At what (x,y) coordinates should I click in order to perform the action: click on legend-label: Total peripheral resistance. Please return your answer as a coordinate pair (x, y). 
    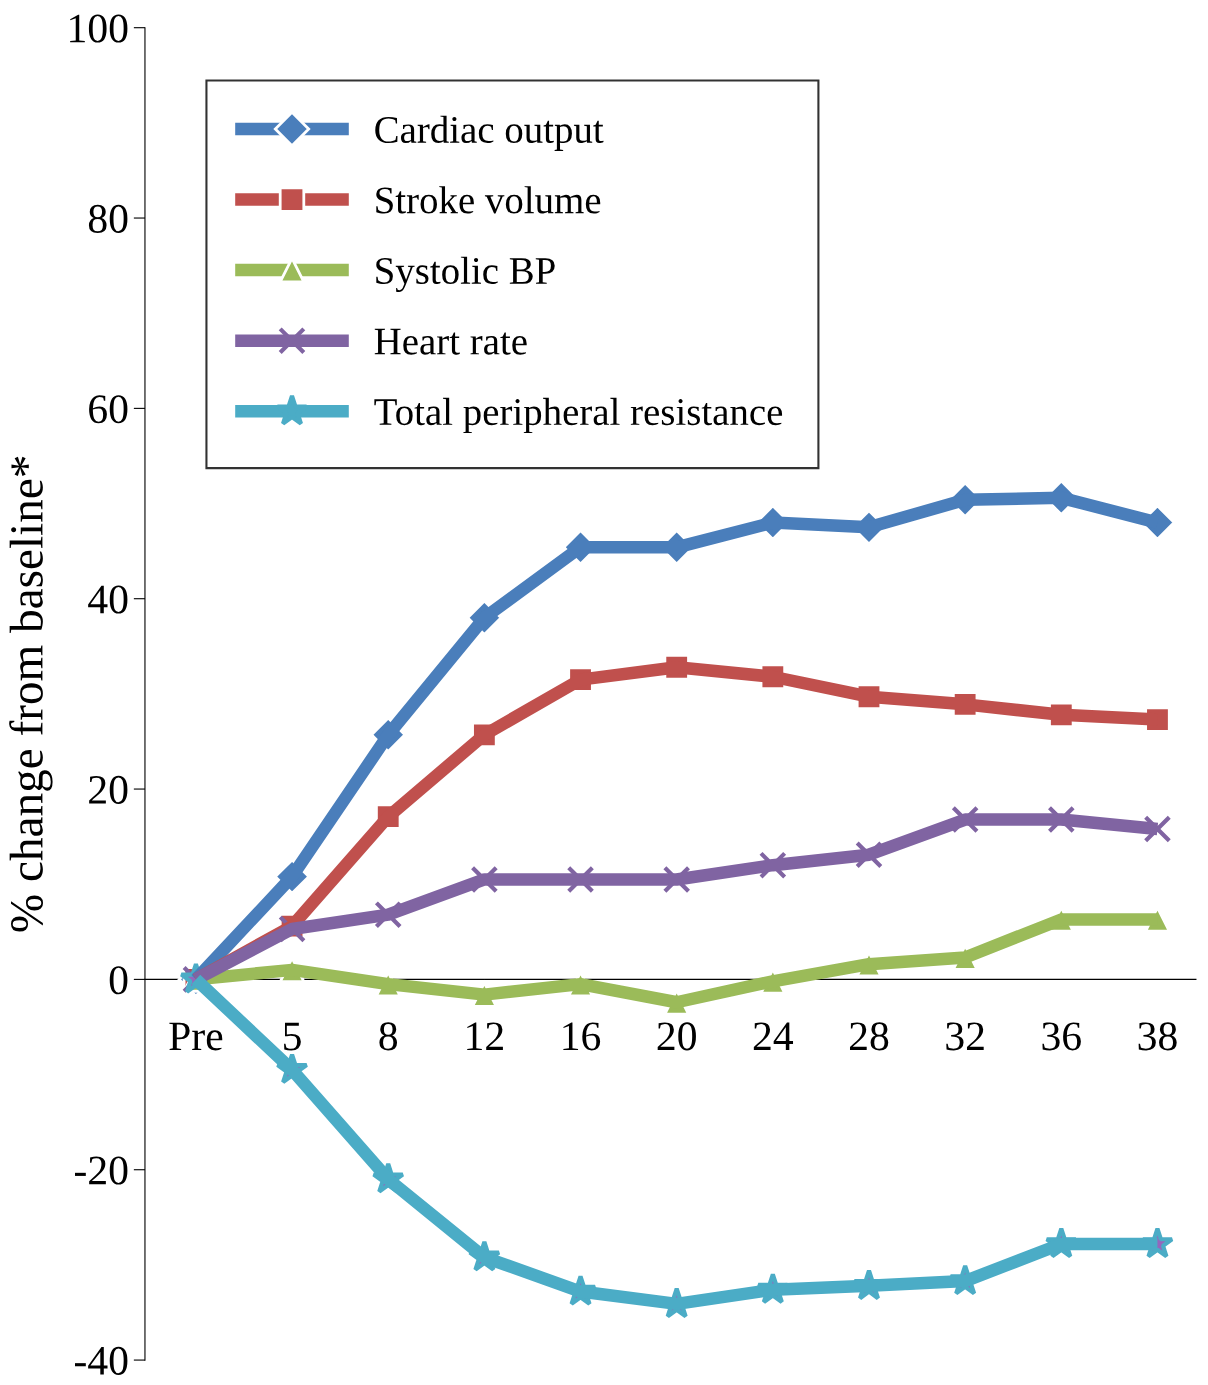
    Looking at the image, I should click on (578, 415).